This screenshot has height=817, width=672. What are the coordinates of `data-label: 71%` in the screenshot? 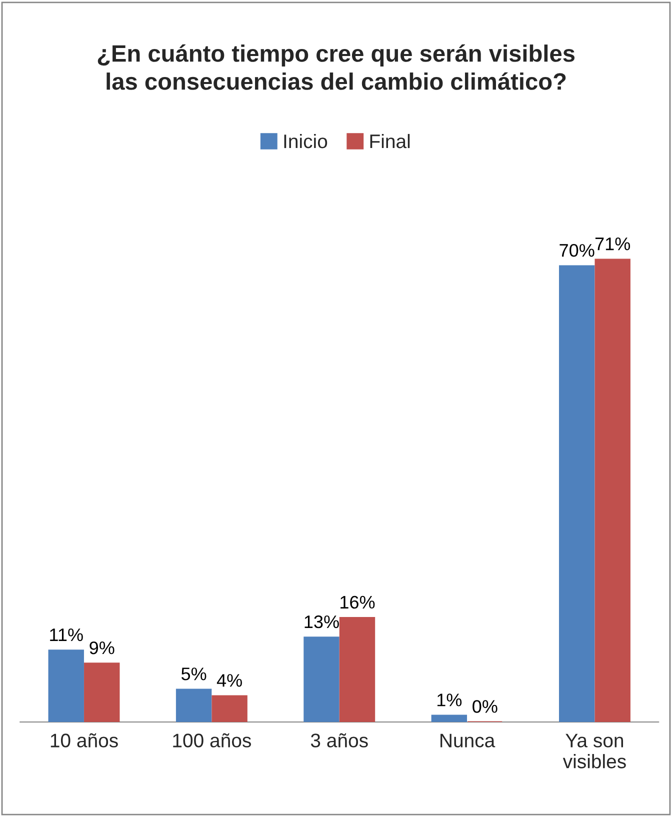 It's located at (612, 244).